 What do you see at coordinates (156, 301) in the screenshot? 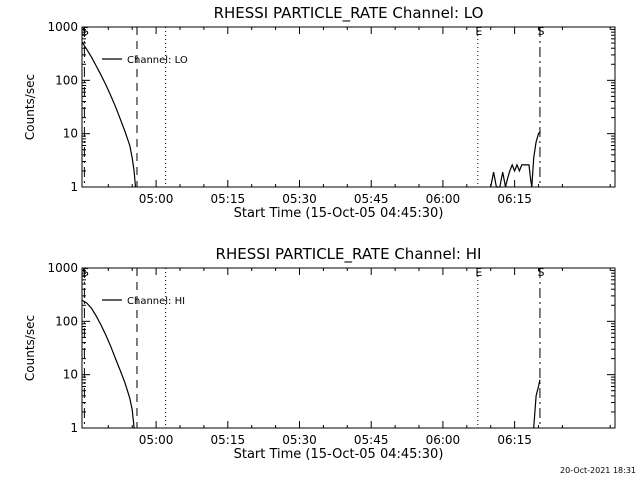
I see `legend-label: Channel: HI` at bounding box center [156, 301].